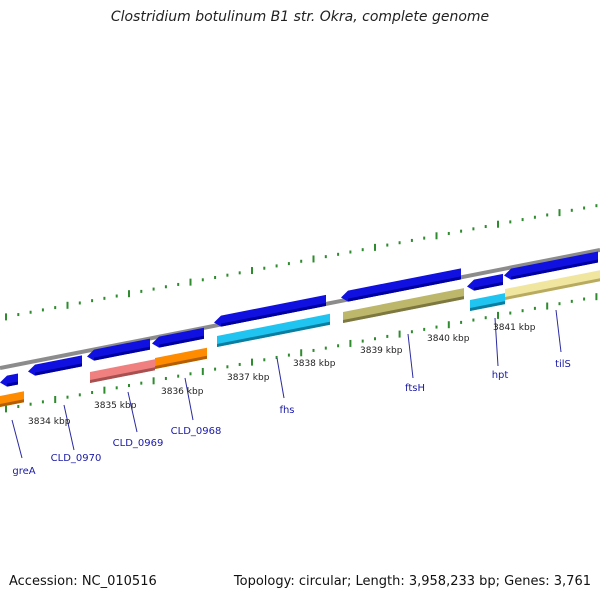 Image resolution: width=600 pixels, height=600 pixels. What do you see at coordinates (248, 378) in the screenshot?
I see `kbp-label: 3837 kbp` at bounding box center [248, 378].